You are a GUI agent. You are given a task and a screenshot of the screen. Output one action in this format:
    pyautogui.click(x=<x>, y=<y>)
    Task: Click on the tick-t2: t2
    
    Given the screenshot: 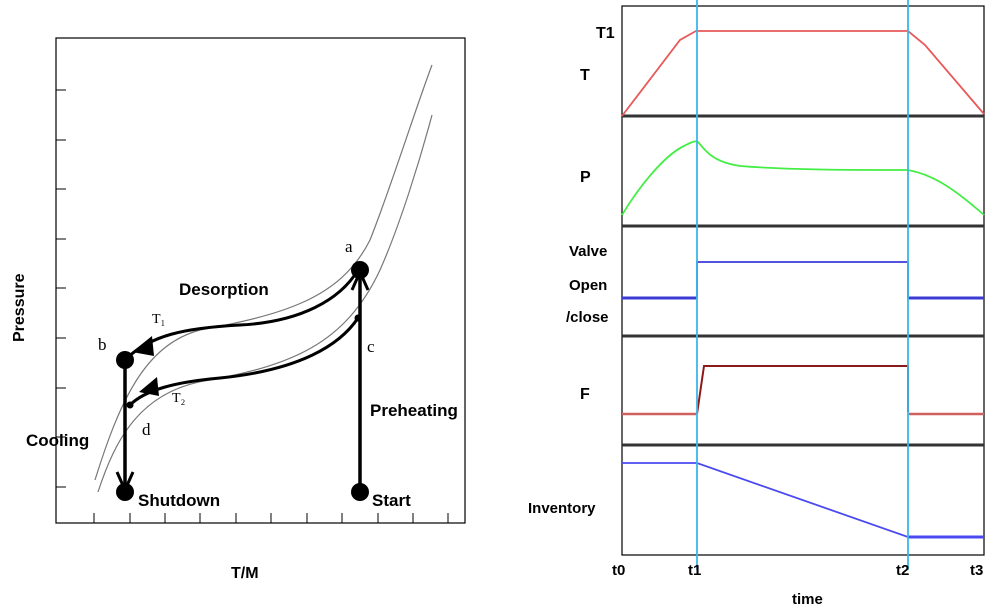 What is the action you would take?
    pyautogui.click(x=902, y=570)
    